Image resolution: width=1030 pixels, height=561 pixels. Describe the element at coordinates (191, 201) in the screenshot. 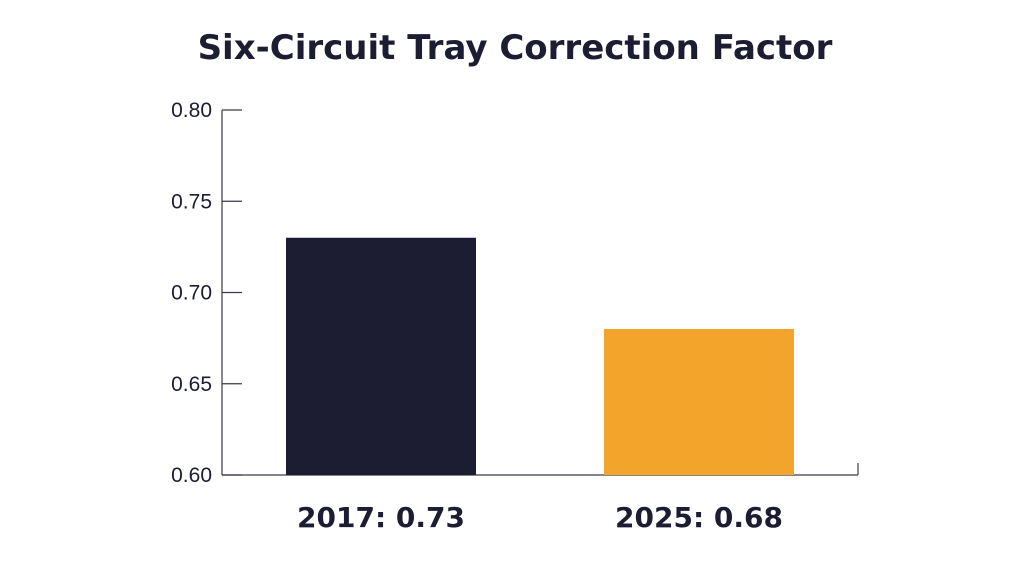

I see `y-tick-label: 0.75` at that location.